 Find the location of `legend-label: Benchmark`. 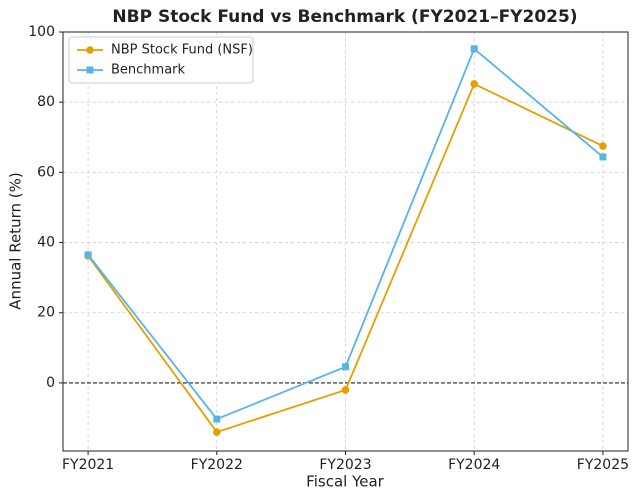

legend-label: Benchmark is located at coordinates (148, 70).